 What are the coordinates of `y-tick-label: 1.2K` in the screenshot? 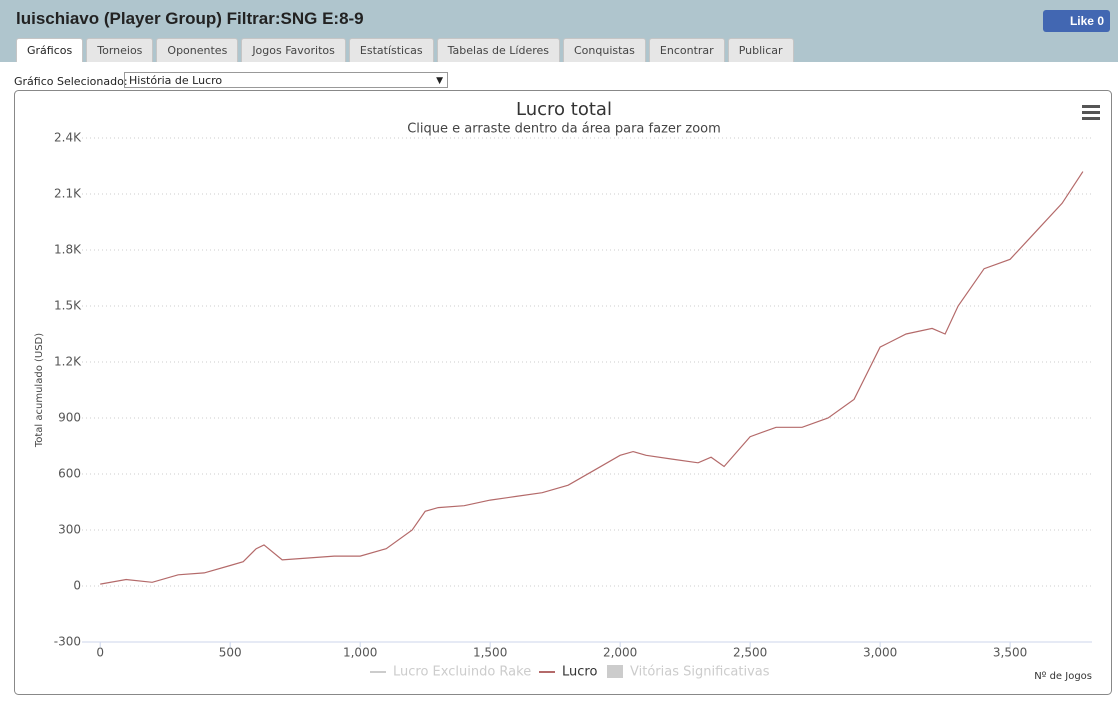 It's located at (68, 362).